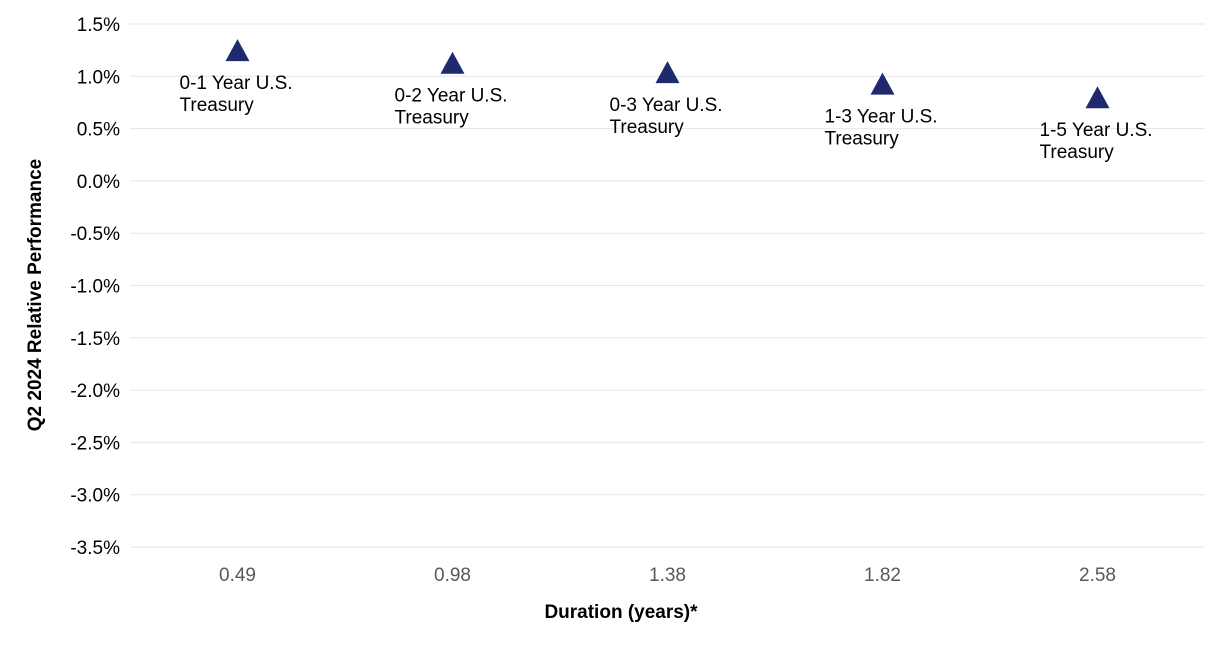  Describe the element at coordinates (451, 107) in the screenshot. I see `data-point-label: 0-2 Year U.S. Treasury` at that location.